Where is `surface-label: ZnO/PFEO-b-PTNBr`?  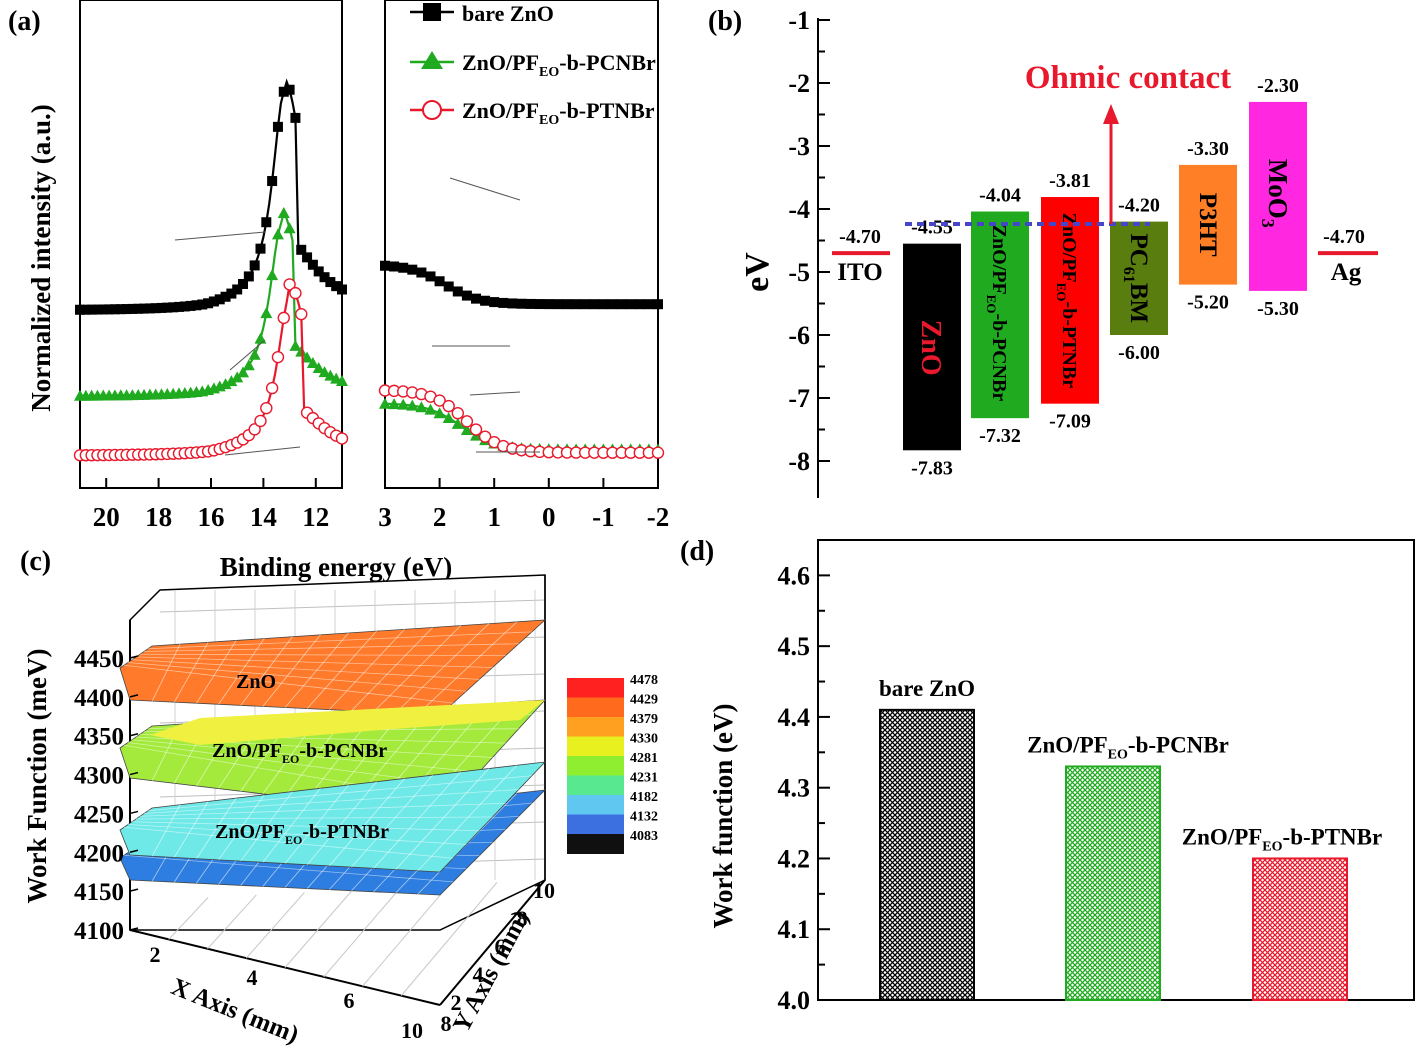
surface-label: ZnO/PFEO-b-PTNBr is located at coordinates (302, 834).